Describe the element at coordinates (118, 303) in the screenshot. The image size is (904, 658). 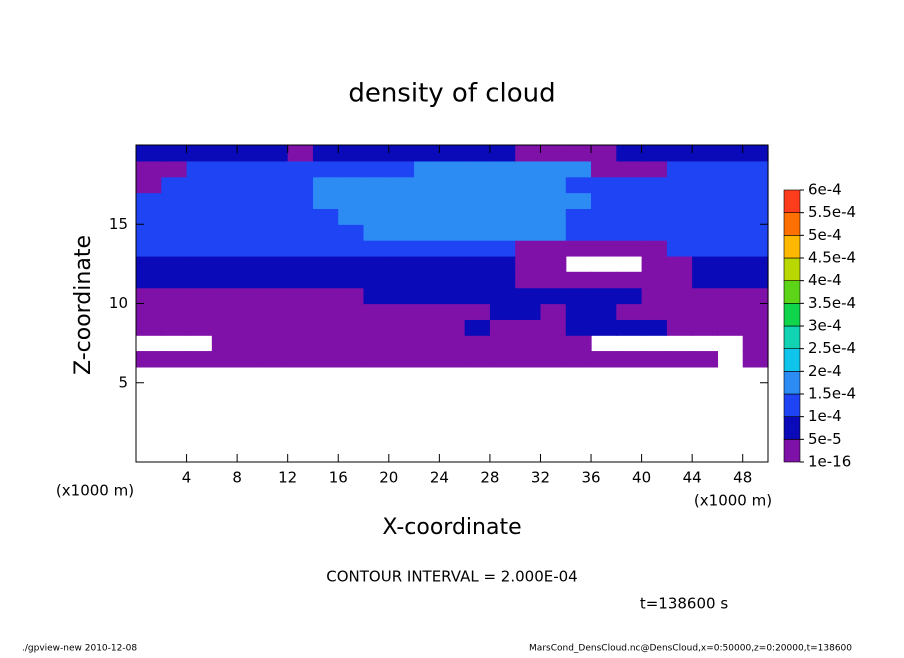
I see `y-tick-label: 10` at that location.